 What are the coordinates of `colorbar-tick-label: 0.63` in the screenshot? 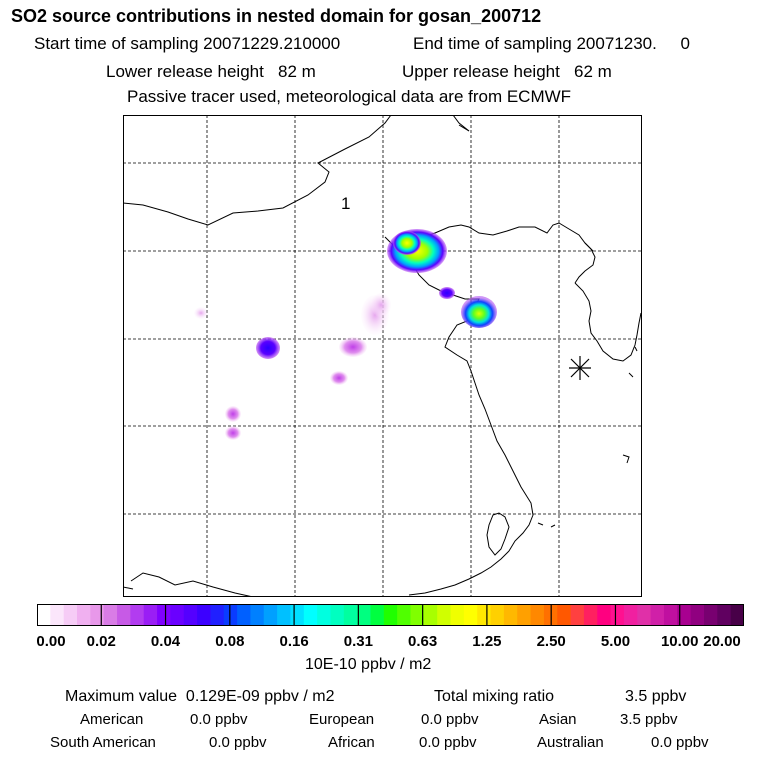 It's located at (423, 641).